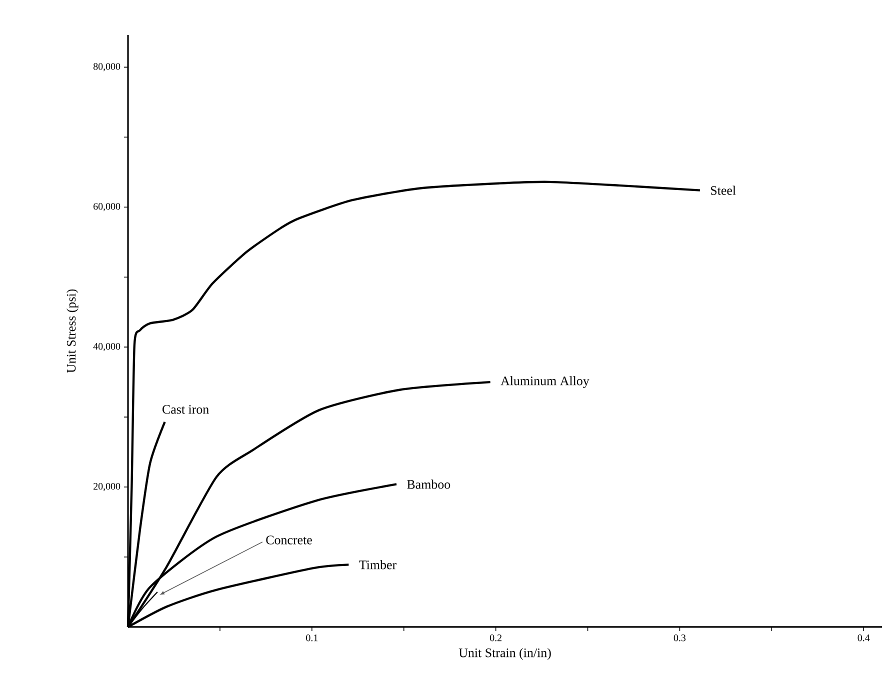  What do you see at coordinates (504, 654) in the screenshot?
I see `x-axis-title: Unit Strain (in/in)` at bounding box center [504, 654].